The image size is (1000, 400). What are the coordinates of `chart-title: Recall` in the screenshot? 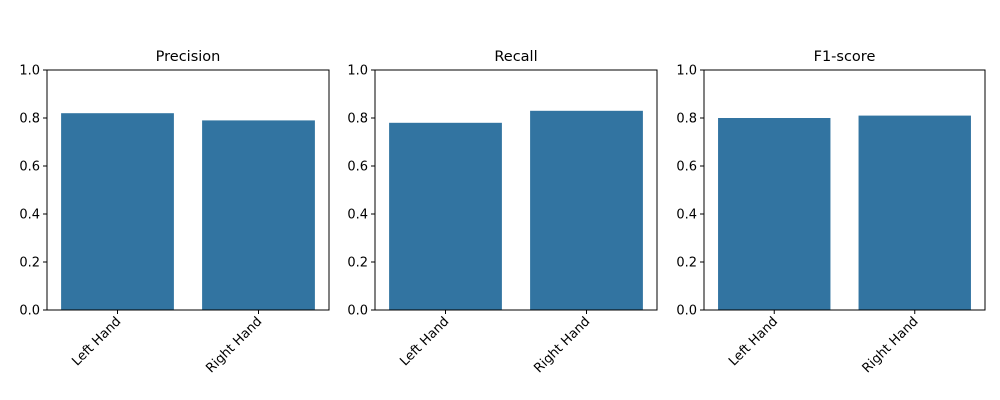 It's located at (515, 57).